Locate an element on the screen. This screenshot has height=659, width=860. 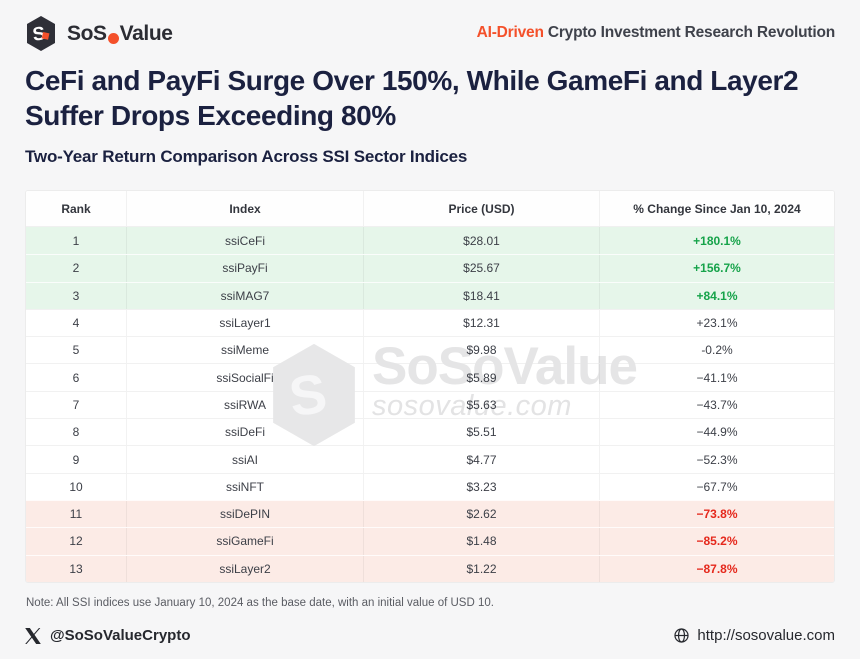
cell-rank: 11 is located at coordinates (76, 514).